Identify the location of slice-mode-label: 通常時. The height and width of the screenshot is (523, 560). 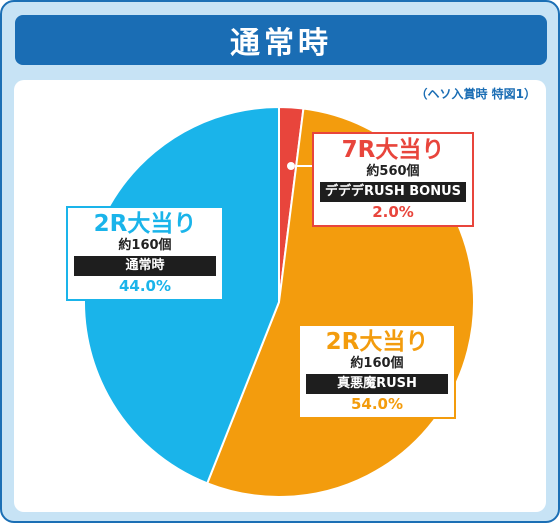
(145, 266).